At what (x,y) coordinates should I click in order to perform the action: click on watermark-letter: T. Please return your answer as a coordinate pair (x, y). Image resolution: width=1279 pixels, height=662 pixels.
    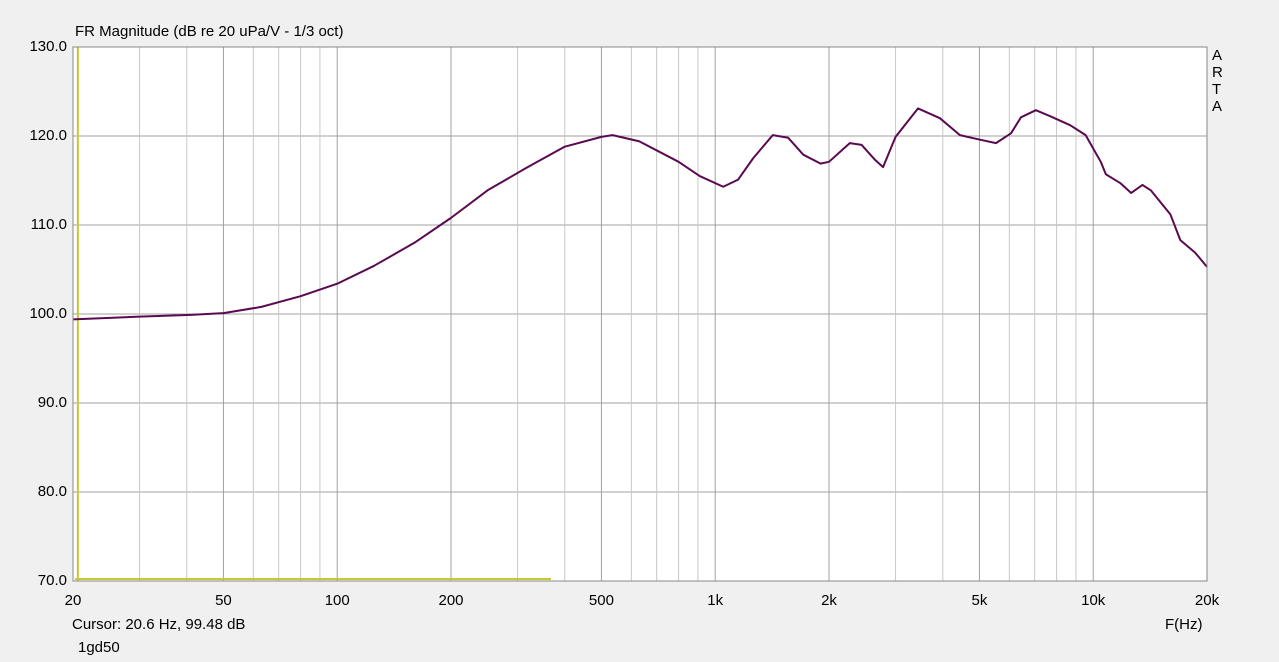
    Looking at the image, I should click on (1216, 89).